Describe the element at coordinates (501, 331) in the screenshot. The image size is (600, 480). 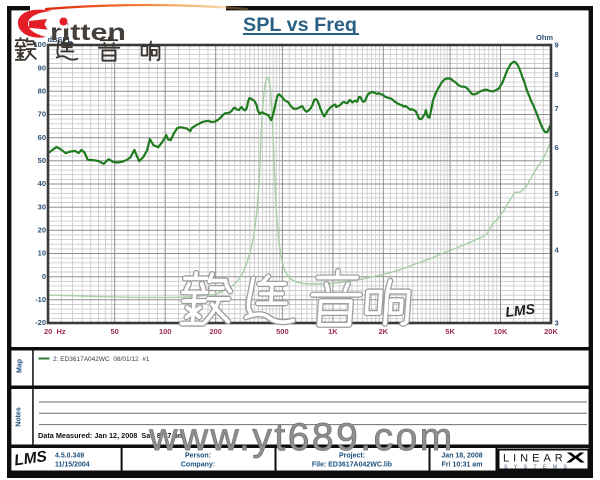
I see `svg-text: 10K` at that location.